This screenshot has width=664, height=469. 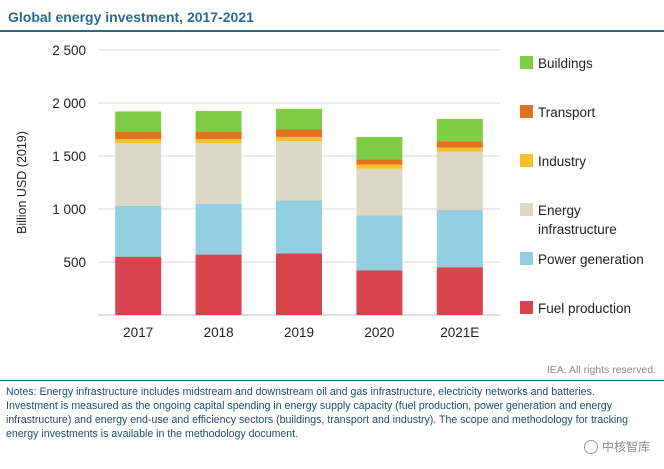 What do you see at coordinates (567, 112) in the screenshot?
I see `legend-label: Transport` at bounding box center [567, 112].